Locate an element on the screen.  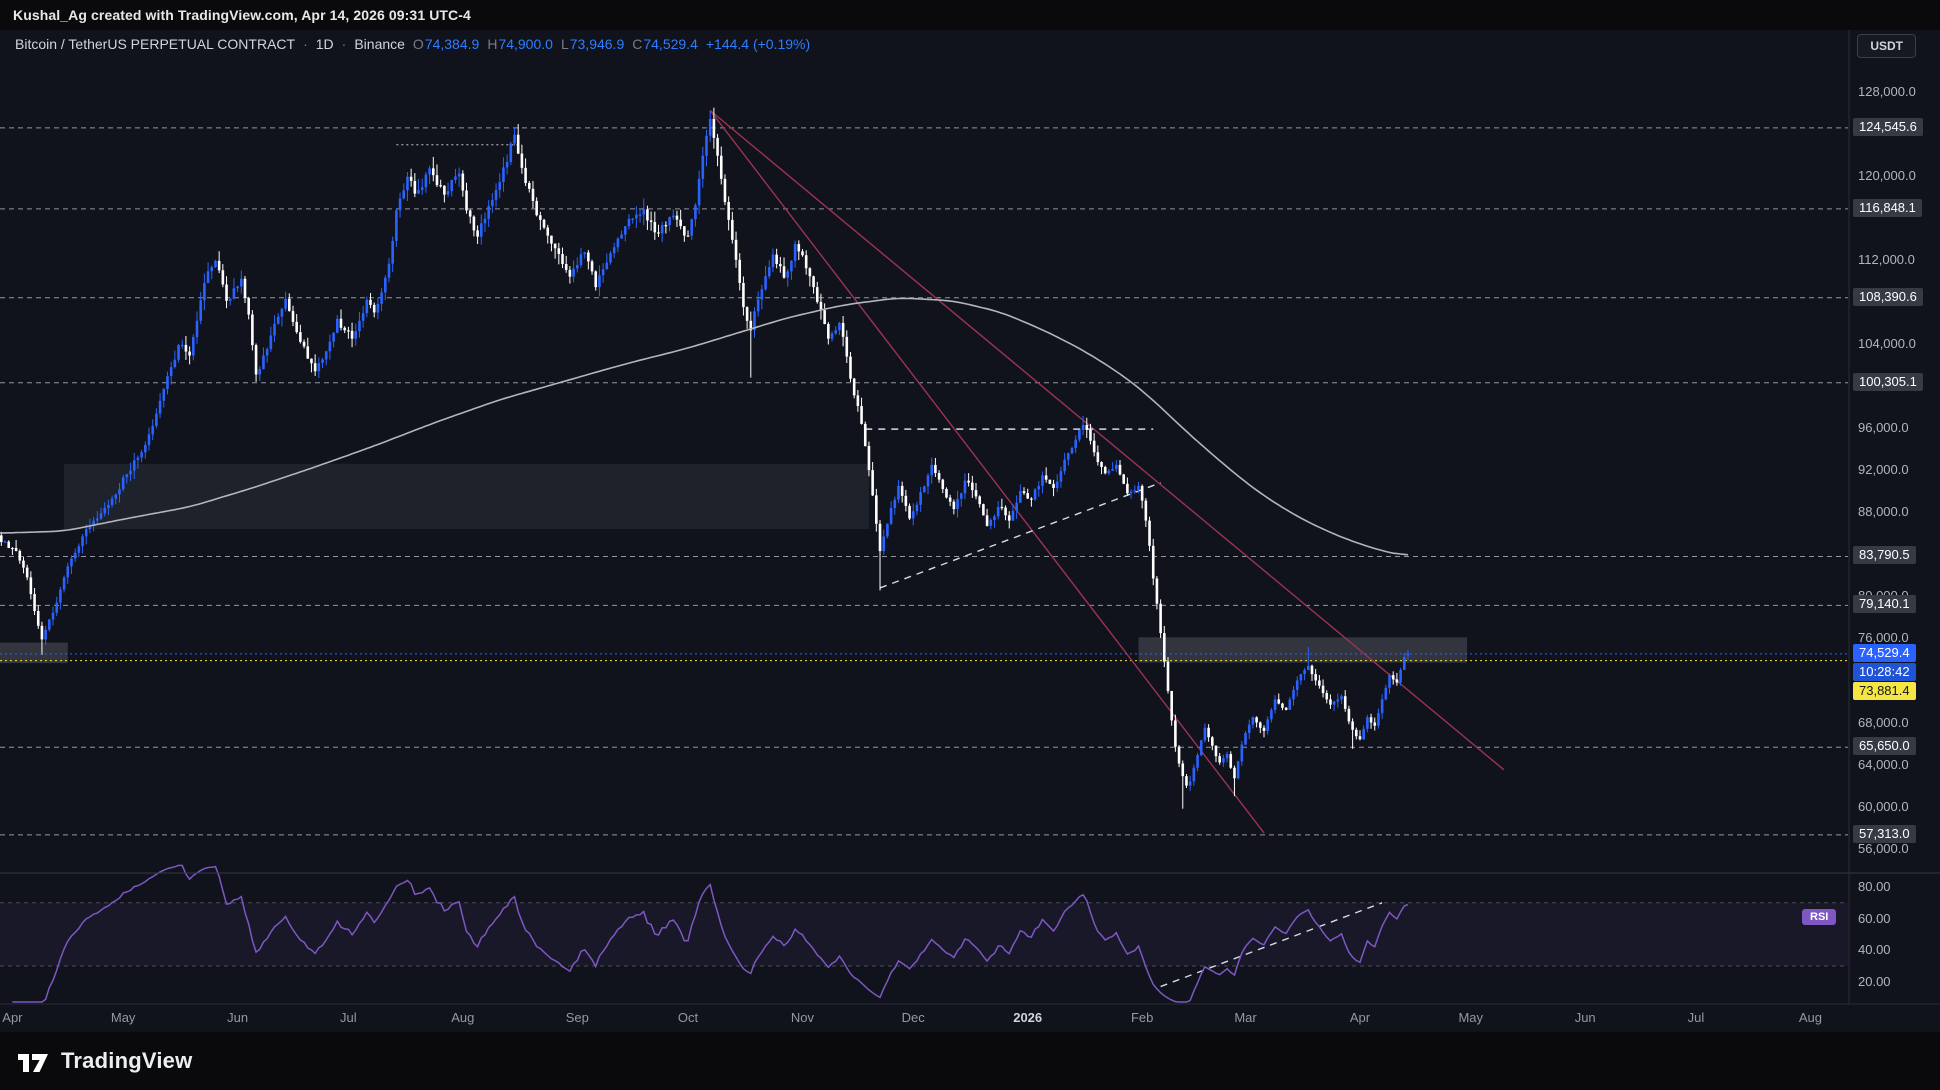
price-scale is located at coordinates (1894, 517).